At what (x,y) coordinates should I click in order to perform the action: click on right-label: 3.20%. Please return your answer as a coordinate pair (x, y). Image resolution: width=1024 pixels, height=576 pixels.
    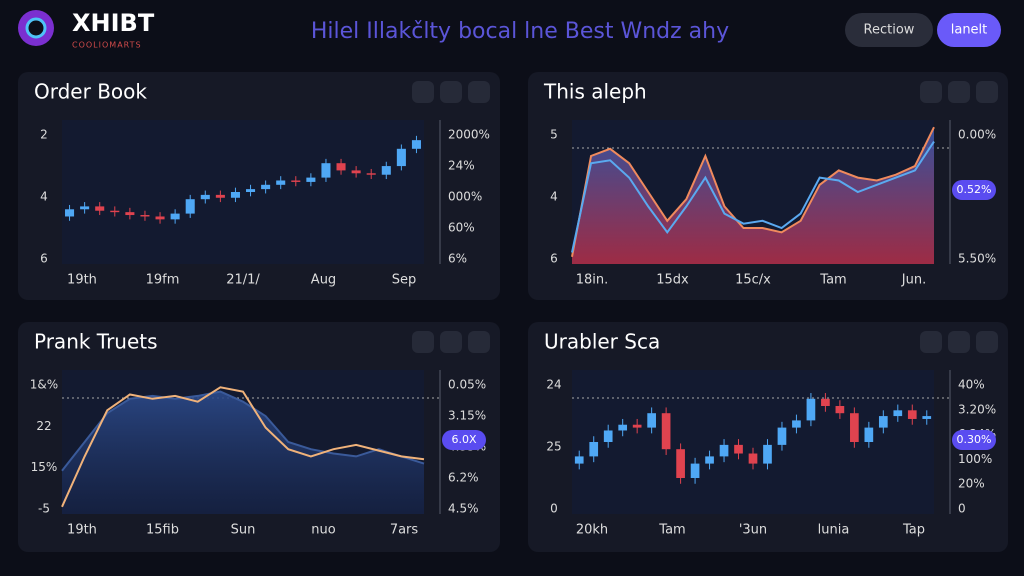
    Looking at the image, I should click on (977, 409).